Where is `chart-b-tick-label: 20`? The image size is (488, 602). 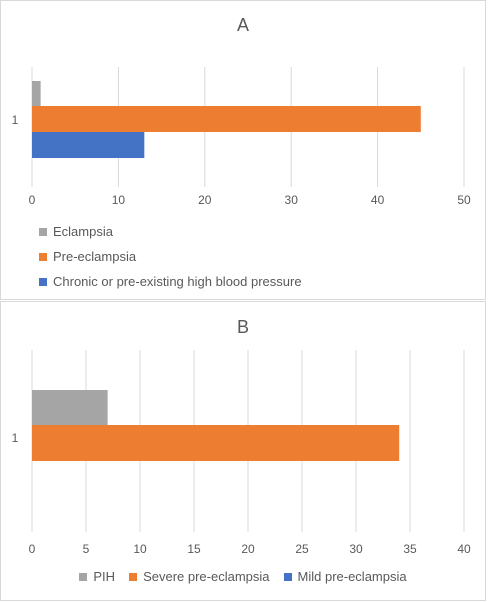 chart-b-tick-label: 20 is located at coordinates (248, 549).